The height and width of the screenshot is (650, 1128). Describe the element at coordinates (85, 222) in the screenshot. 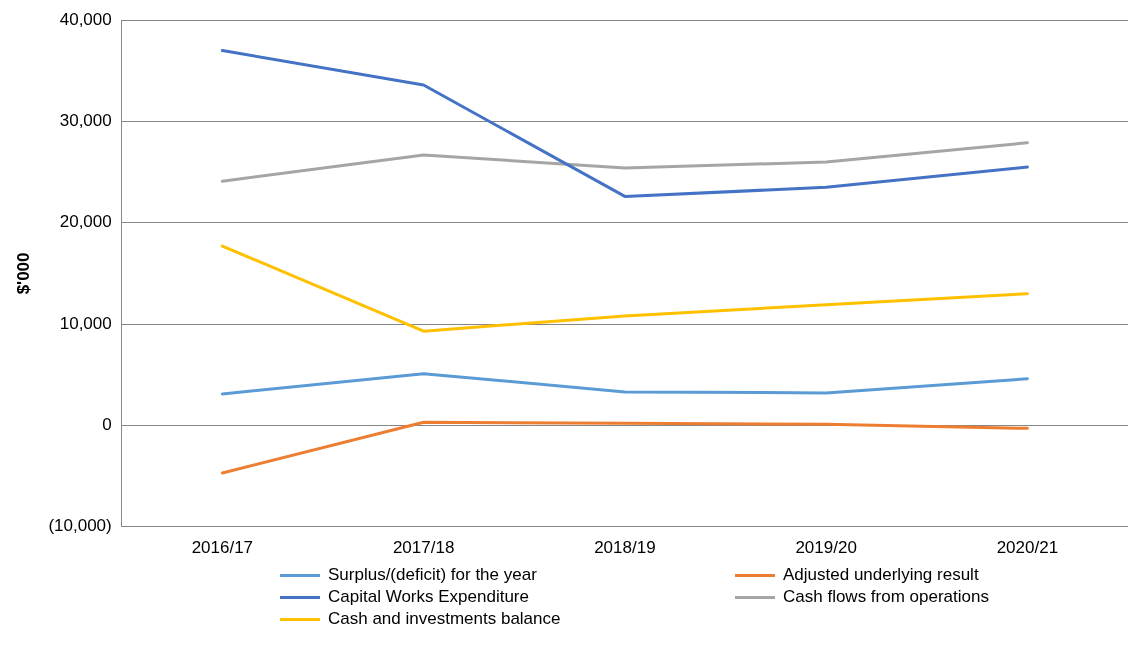

I see `y-tick-label: 20,000` at that location.